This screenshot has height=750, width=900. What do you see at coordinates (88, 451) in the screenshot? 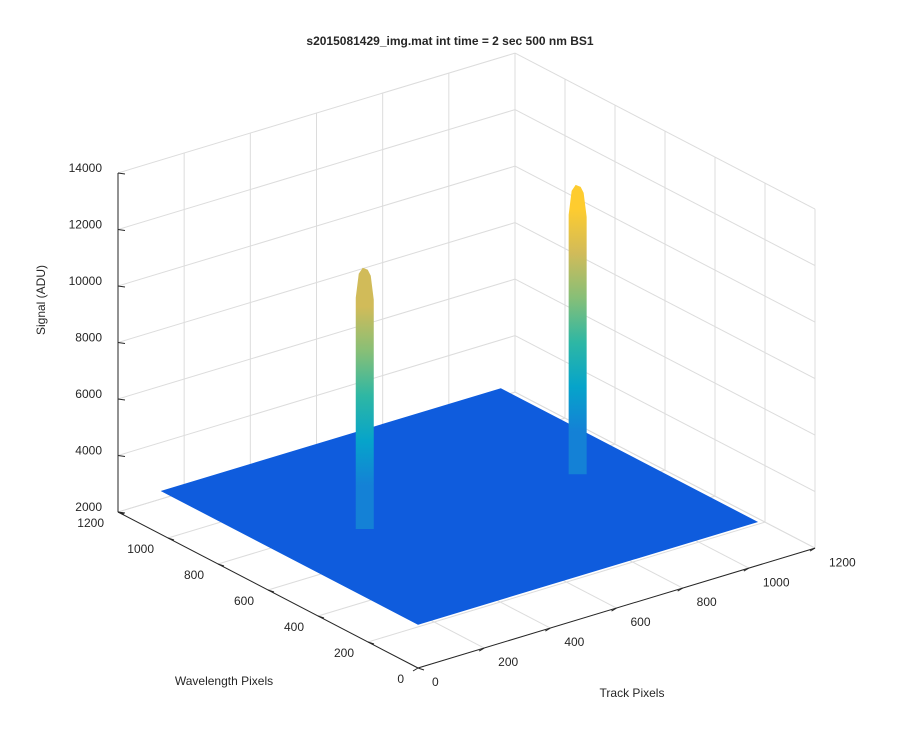
I see `z-tick-label: 4000` at bounding box center [88, 451].